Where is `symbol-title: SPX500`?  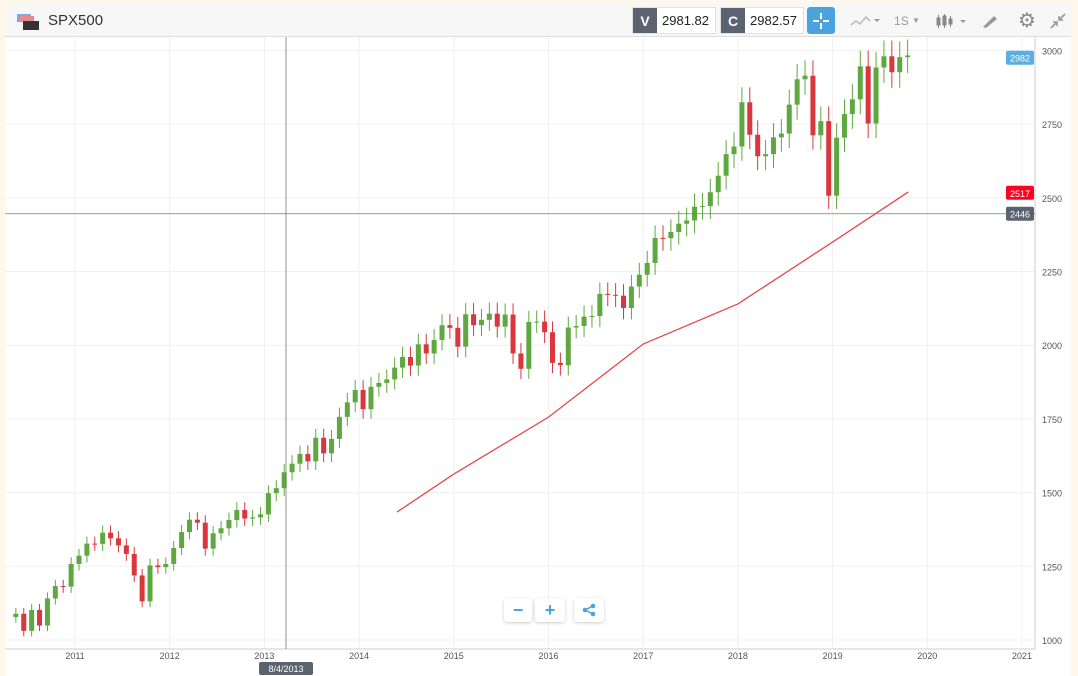
symbol-title: SPX500 is located at coordinates (76, 20).